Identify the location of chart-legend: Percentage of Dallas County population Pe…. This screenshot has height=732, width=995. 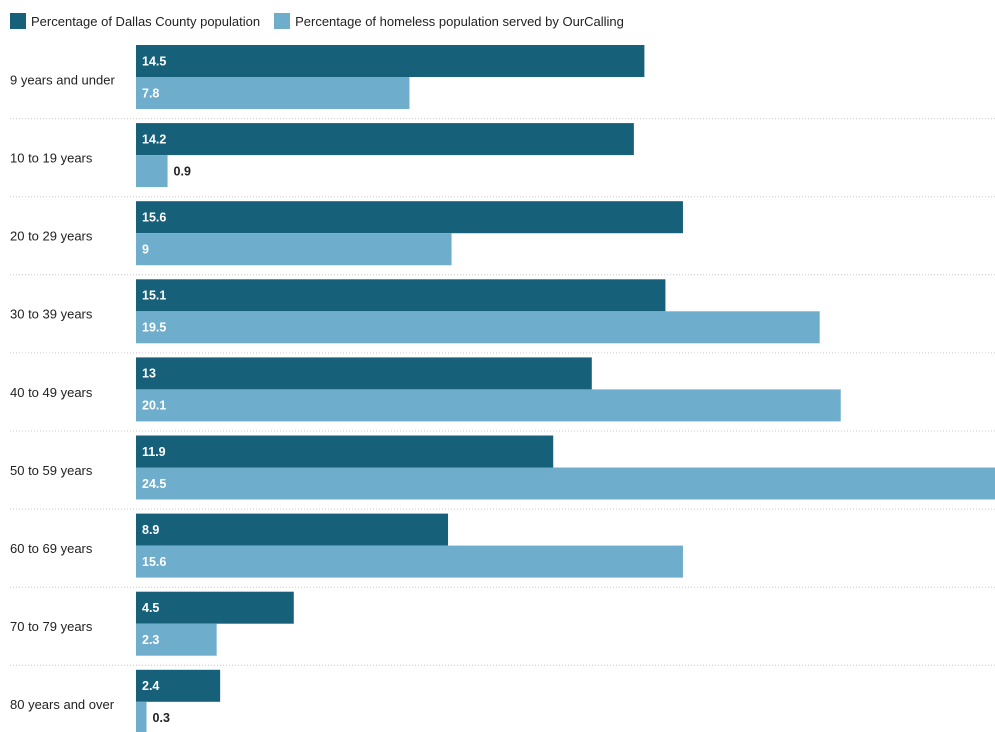
(324, 21).